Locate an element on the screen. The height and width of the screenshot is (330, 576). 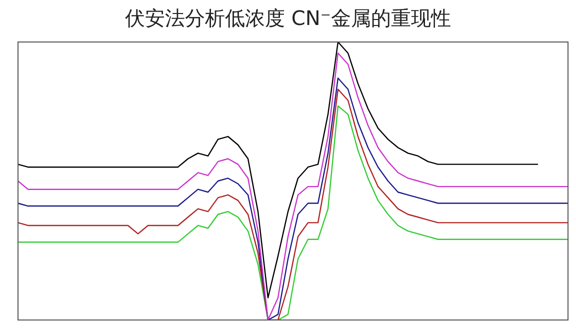
chart-title: 伏安法分析低浓度 CN⁻金属的重现性 is located at coordinates (288, 18).